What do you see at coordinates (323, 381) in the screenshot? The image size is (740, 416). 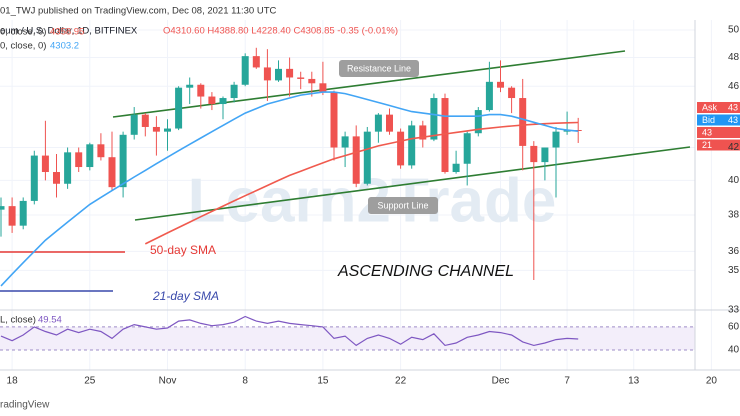 I see `x-tick-label: 15` at bounding box center [323, 381].